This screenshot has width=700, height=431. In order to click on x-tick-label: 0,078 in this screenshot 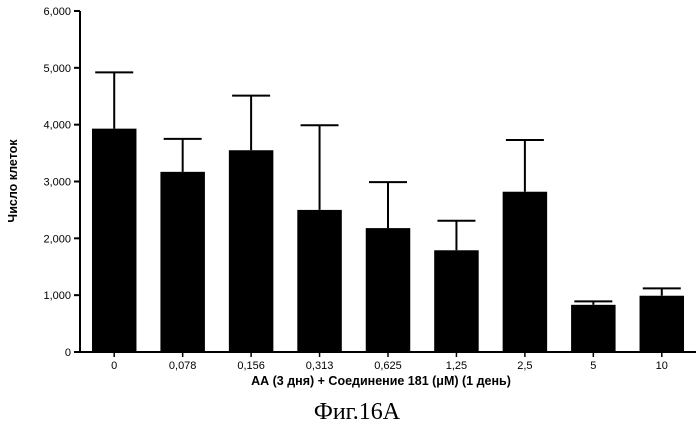, I will do `click(183, 366)`.